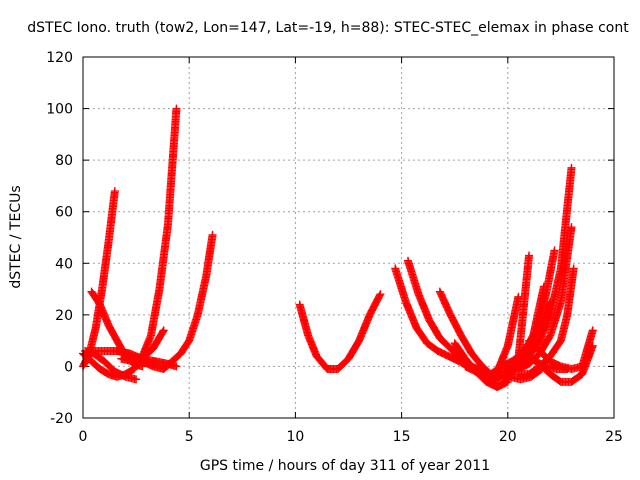 The width and height of the screenshot is (640, 480). Describe the element at coordinates (64, 161) in the screenshot. I see `y-tick-label: 80` at that location.